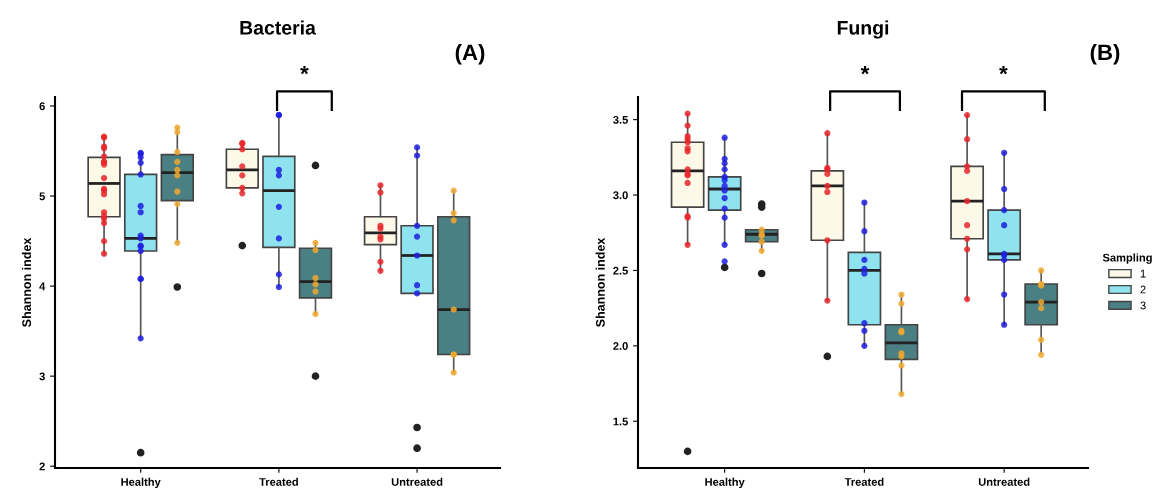 Image resolution: width=1170 pixels, height=495 pixels. Describe the element at coordinates (42, 286) in the screenshot. I see `y-tick-label: 4` at that location.